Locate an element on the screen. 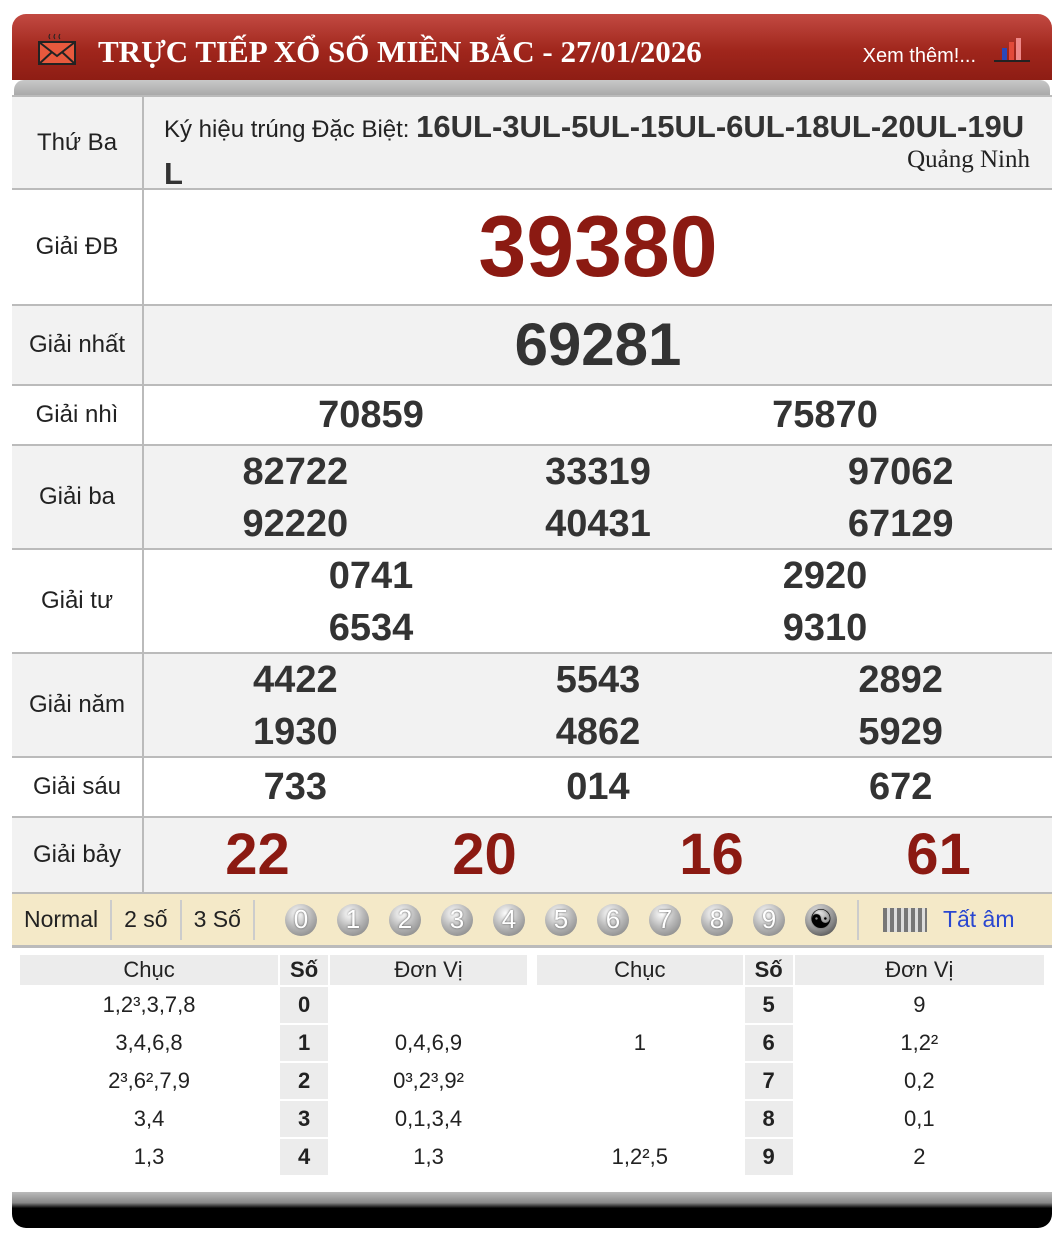  loto-so: 7 is located at coordinates (768, 1081).